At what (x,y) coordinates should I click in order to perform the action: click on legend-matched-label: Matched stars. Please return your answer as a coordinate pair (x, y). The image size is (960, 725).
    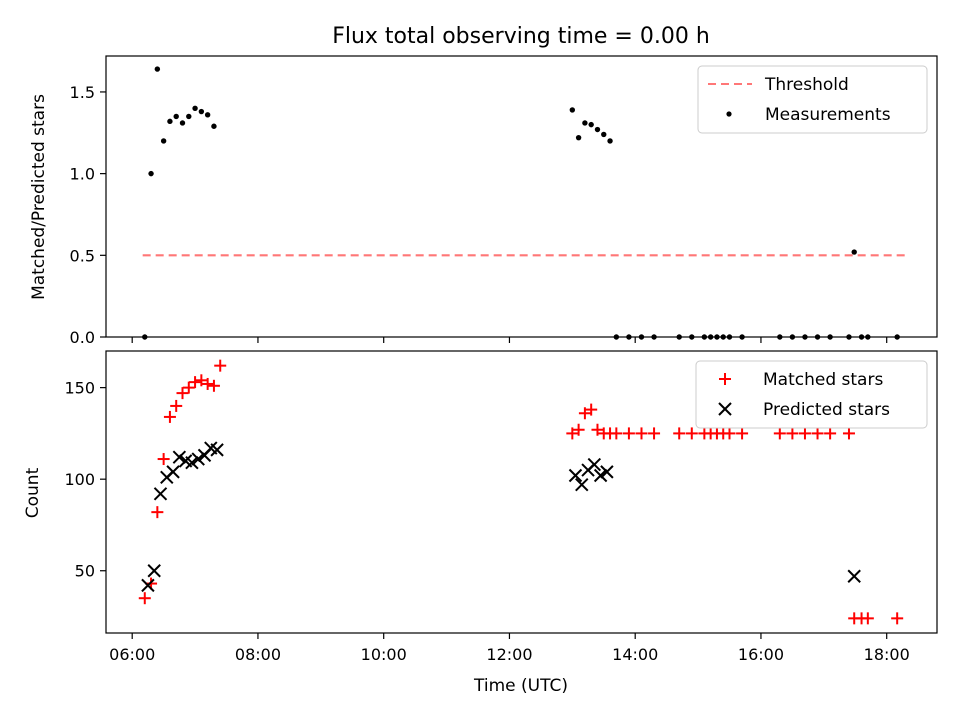
    Looking at the image, I should click on (823, 380).